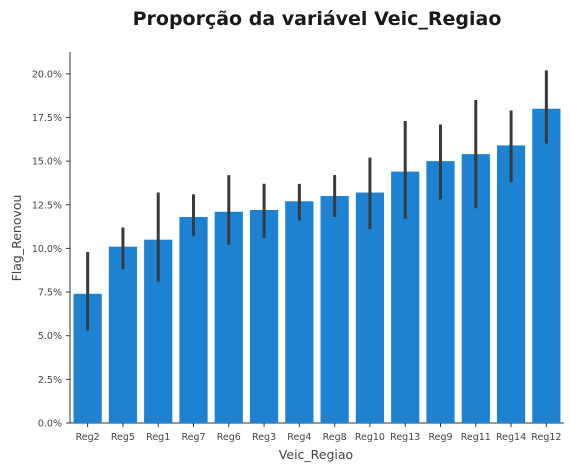  What do you see at coordinates (193, 319) in the screenshot?
I see `bar-reg7` at bounding box center [193, 319].